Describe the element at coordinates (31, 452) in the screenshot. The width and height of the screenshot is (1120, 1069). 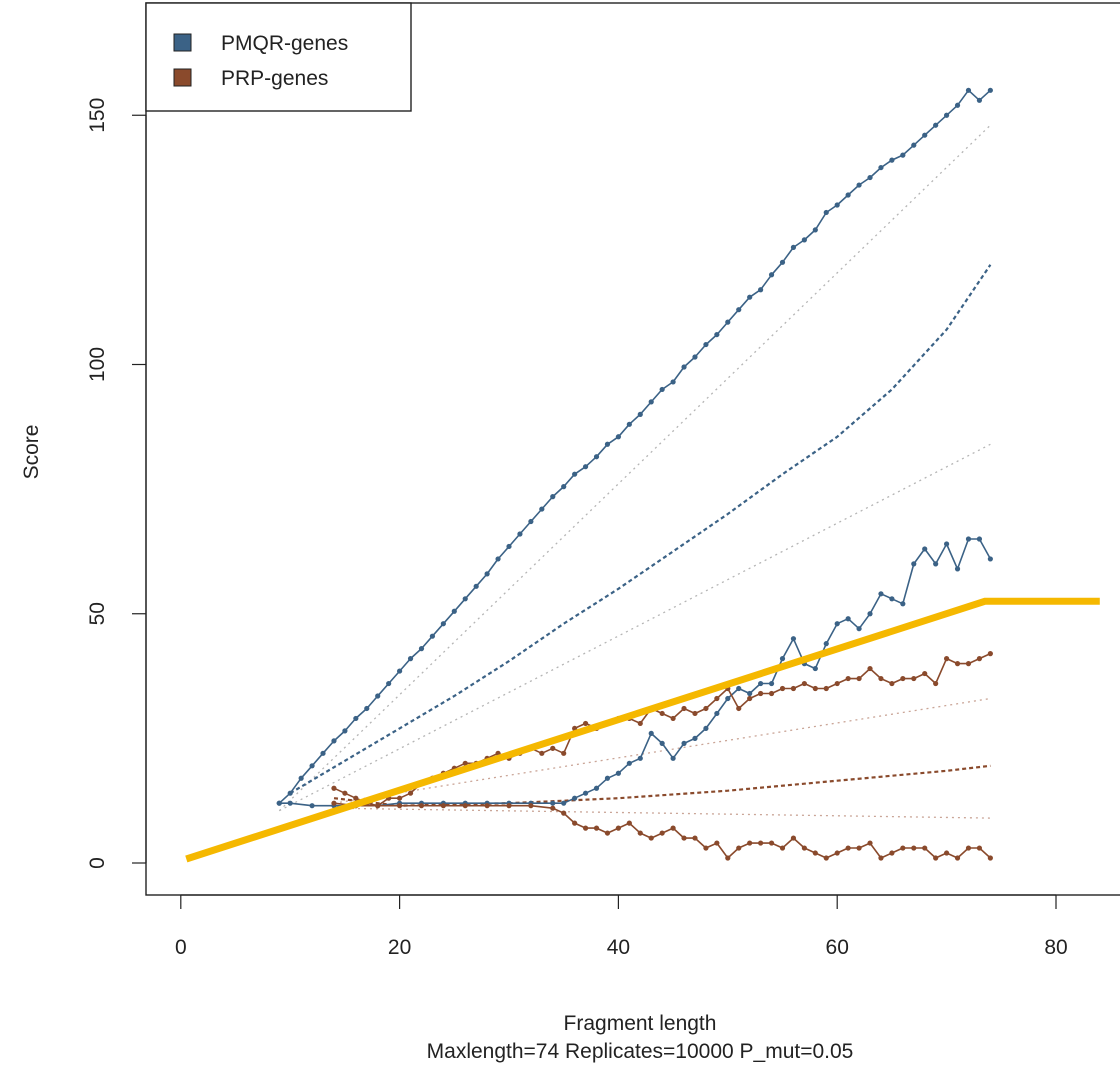
I see `y-axis-label: Score` at that location.